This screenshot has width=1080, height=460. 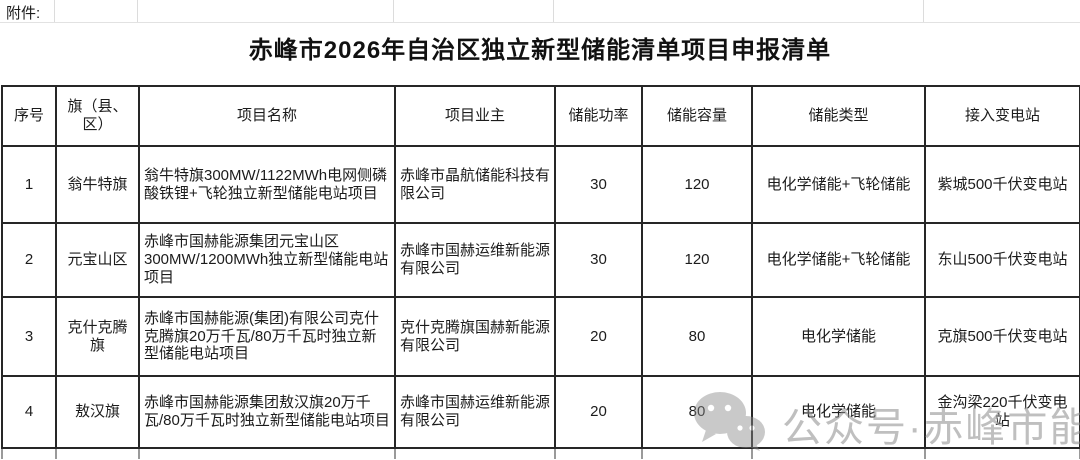 I want to click on cell-seq: 1, so click(x=29, y=184).